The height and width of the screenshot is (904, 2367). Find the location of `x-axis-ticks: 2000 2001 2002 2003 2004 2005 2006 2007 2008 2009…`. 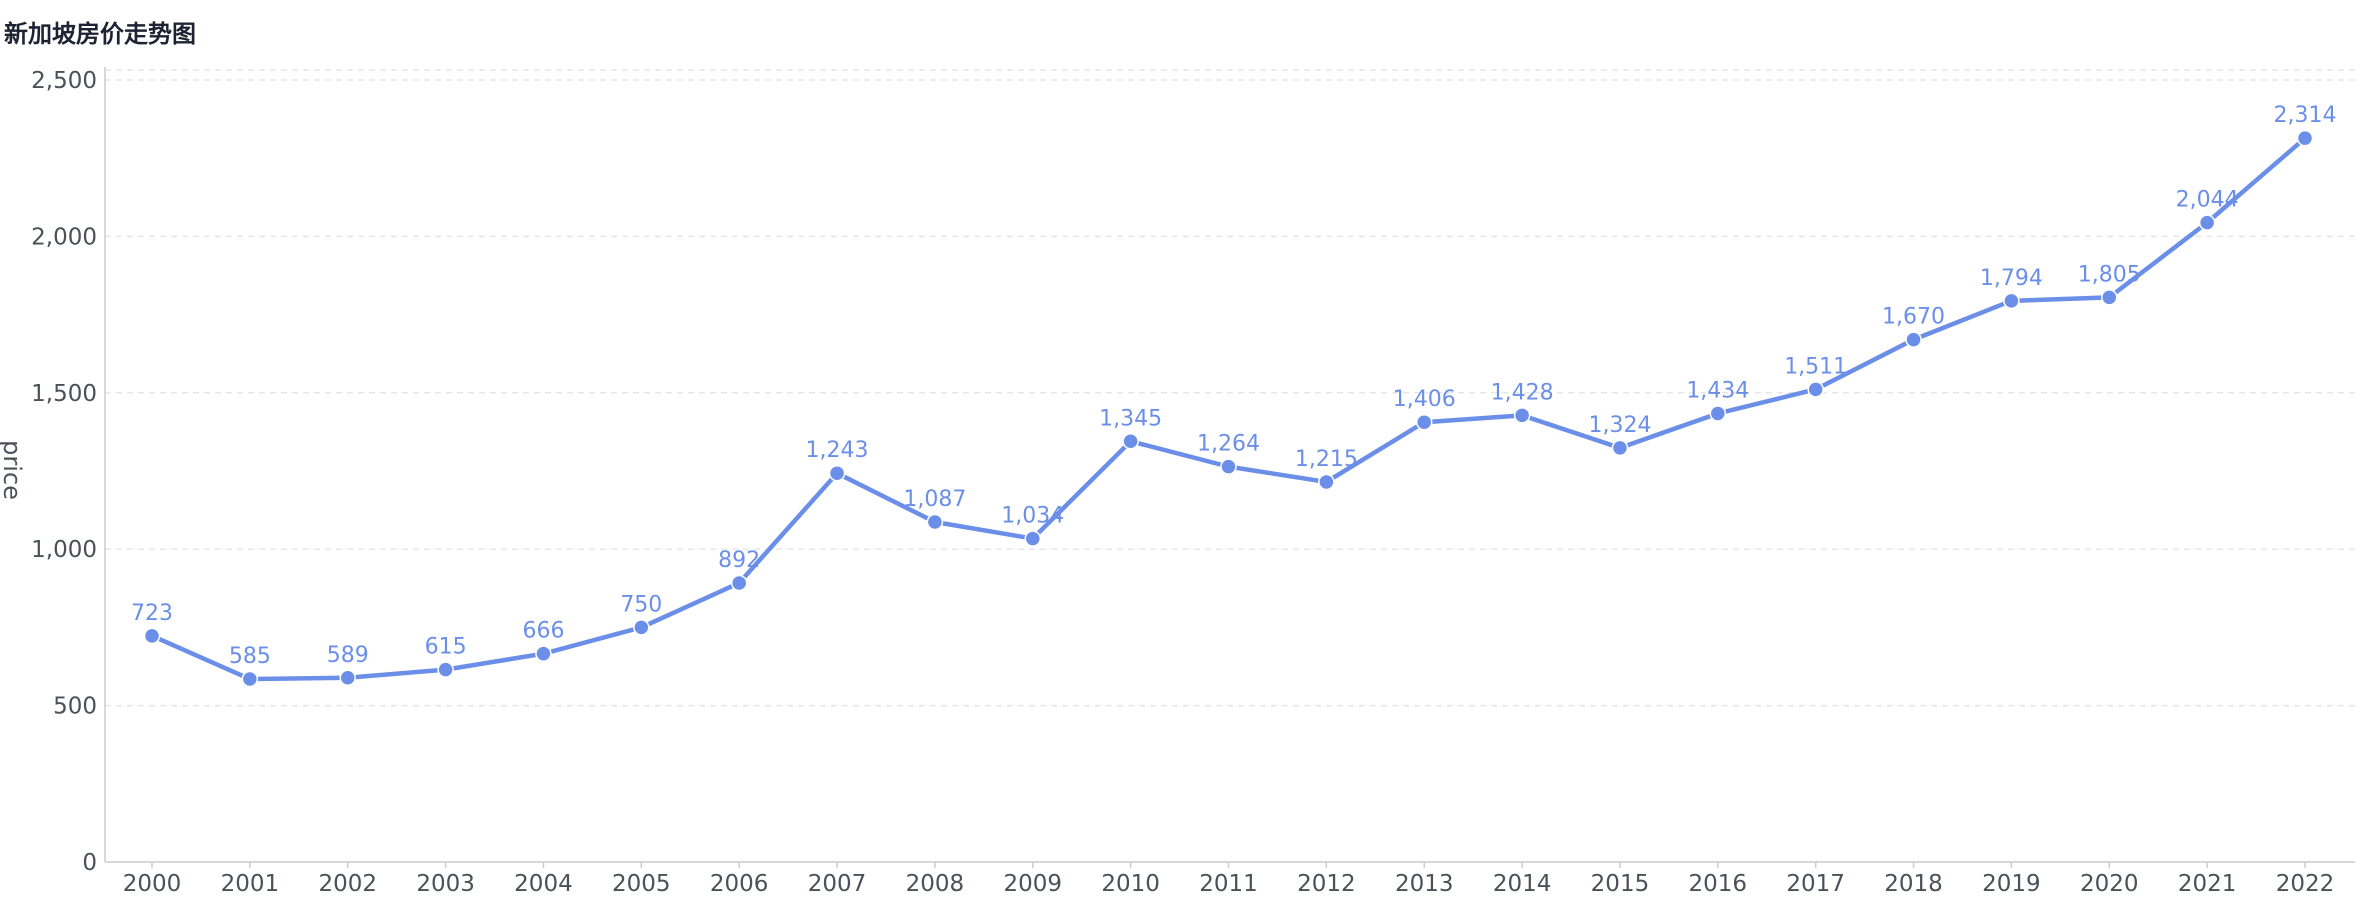

x-axis-ticks: 2000 2001 2002 2003 2004 2005 2006 2007 2008 2009… is located at coordinates (1229, 879).